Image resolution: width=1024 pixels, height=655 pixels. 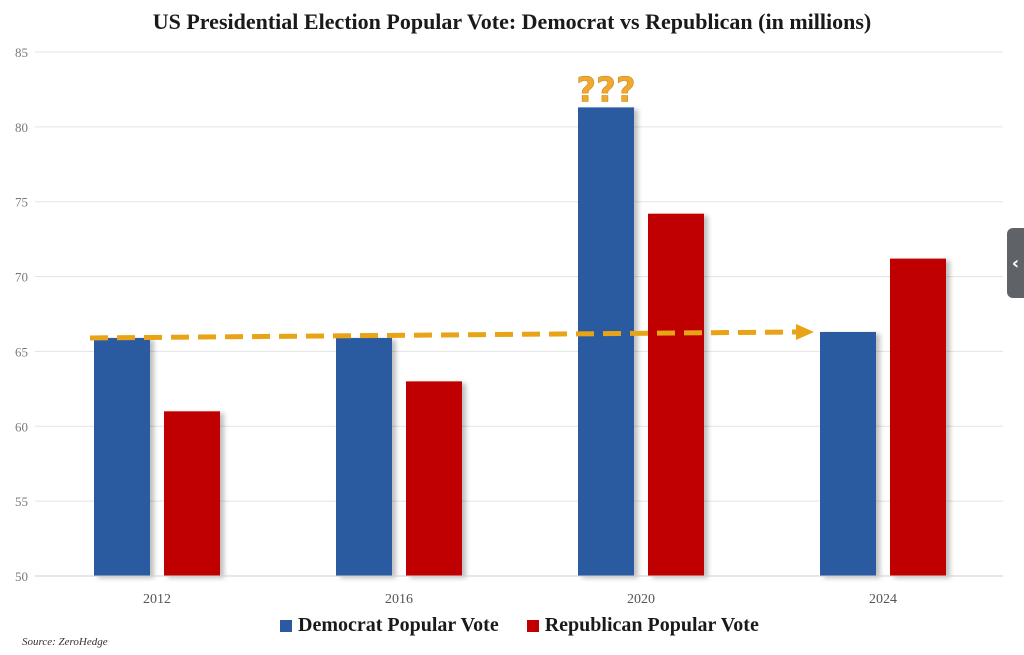 What do you see at coordinates (399, 599) in the screenshot?
I see `x-tick-label: 2016` at bounding box center [399, 599].